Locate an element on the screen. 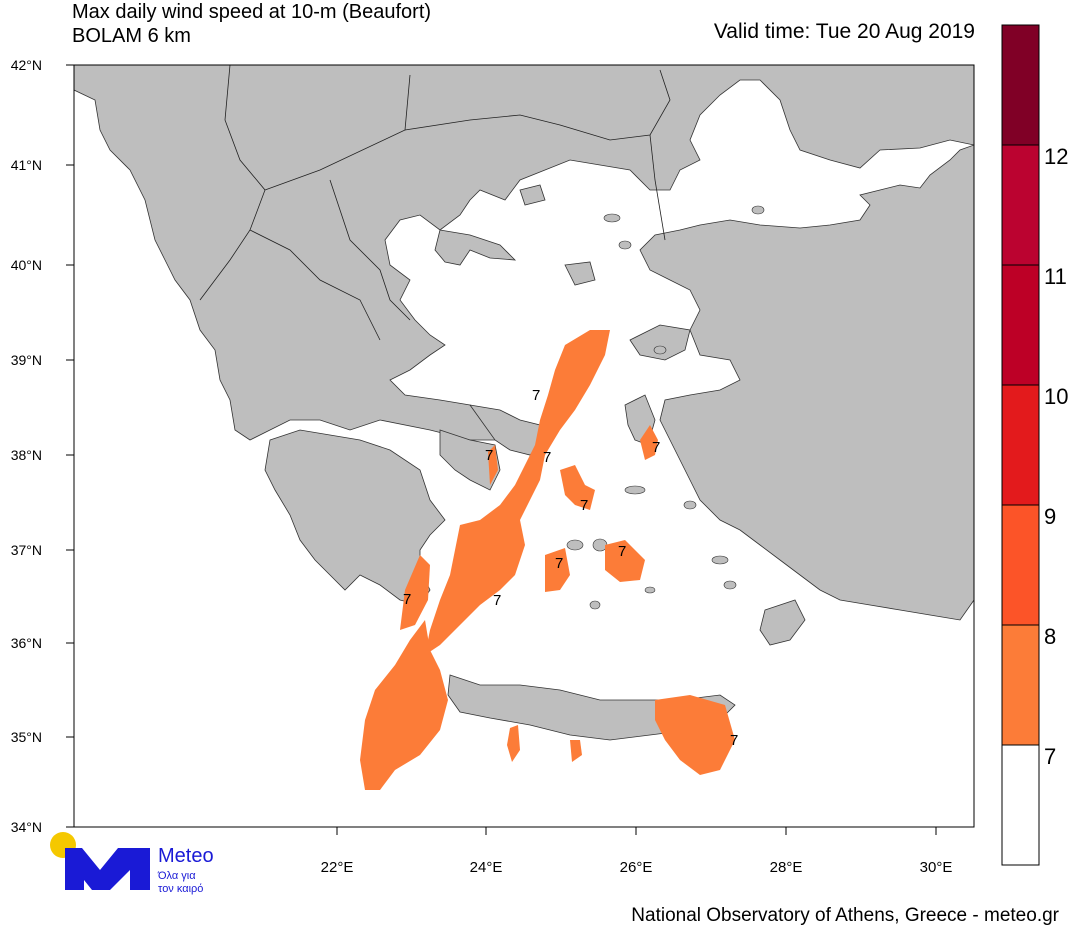 Image resolution: width=1071 pixels, height=931 pixels. lat-label: 35°N is located at coordinates (26, 737).